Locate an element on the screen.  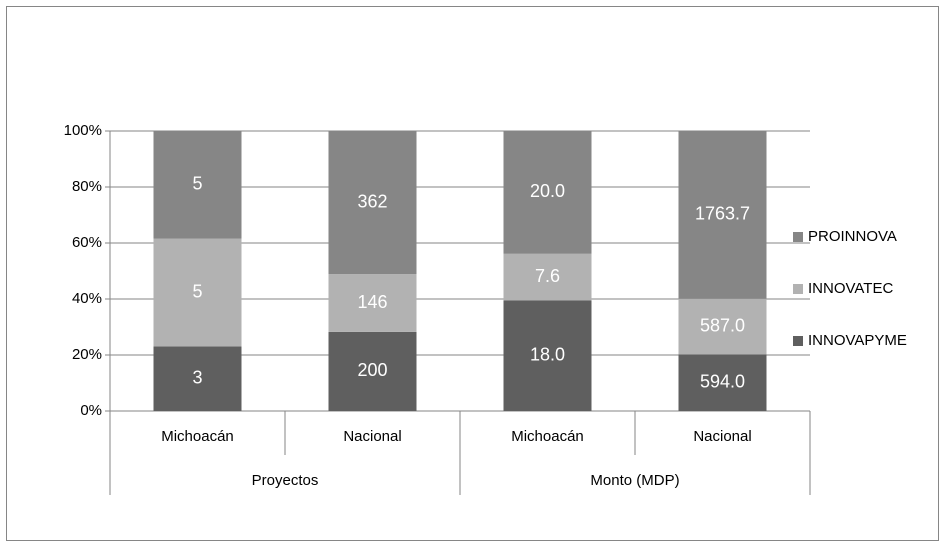
value-label: 362 is located at coordinates (372, 201).